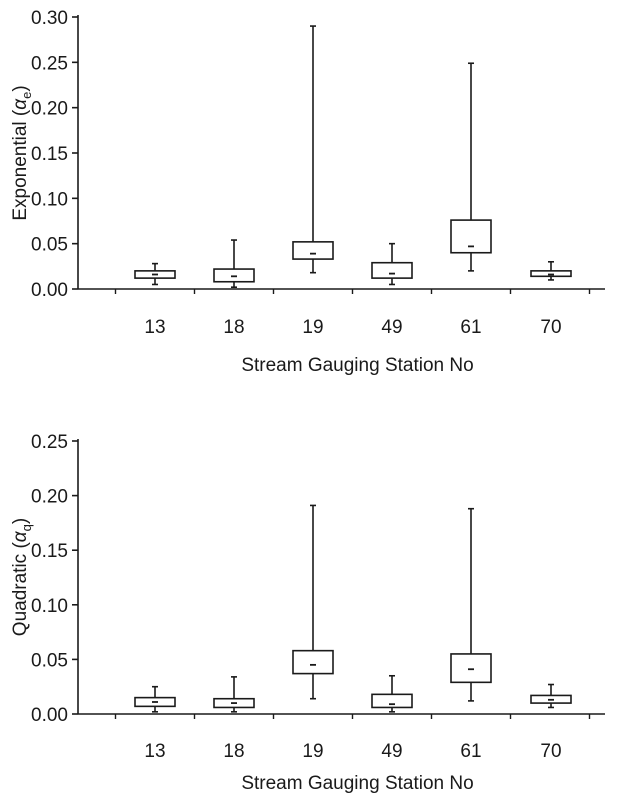 The height and width of the screenshot is (799, 634). I want to click on y-axis-title-subscript: q, so click(26, 527).